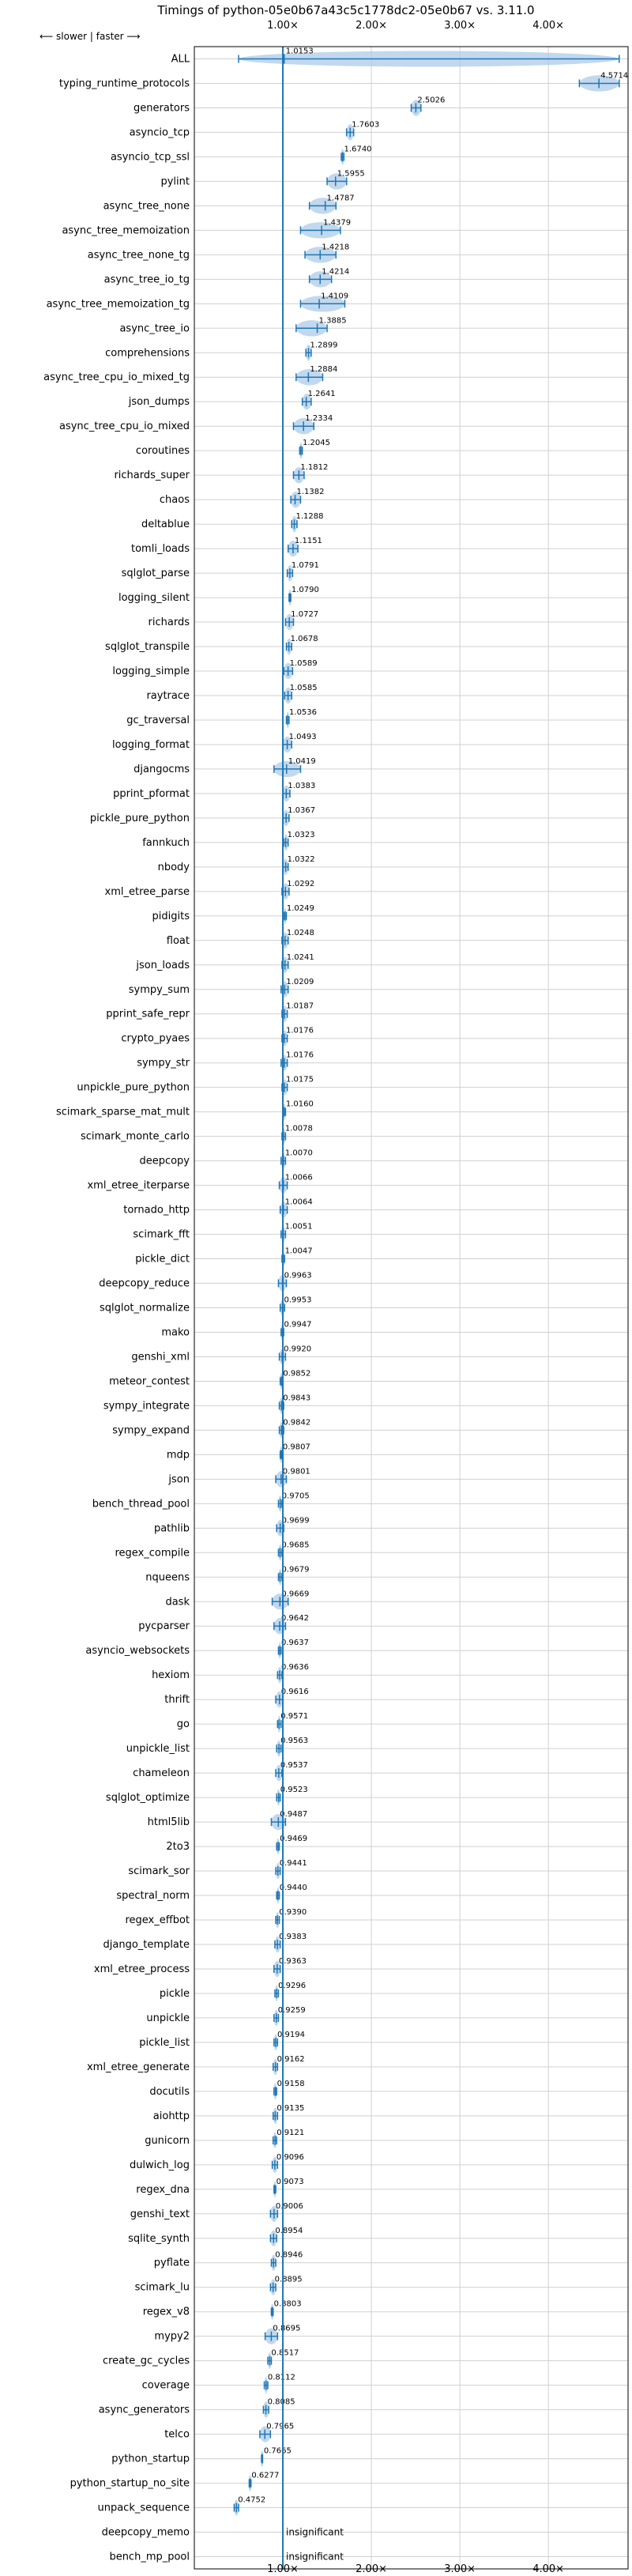 Image resolution: width=632 pixels, height=2576 pixels. What do you see at coordinates (165, 2043) in the screenshot?
I see `y-tick-label: pickle_list` at bounding box center [165, 2043].